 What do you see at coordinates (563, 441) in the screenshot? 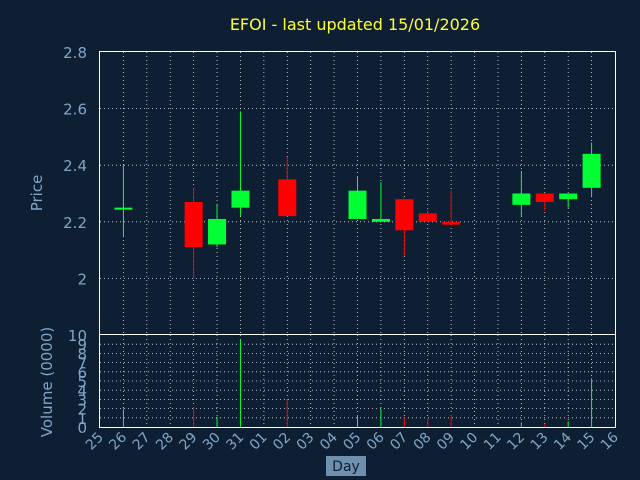
I see `x-tick-label: 14` at bounding box center [563, 441].